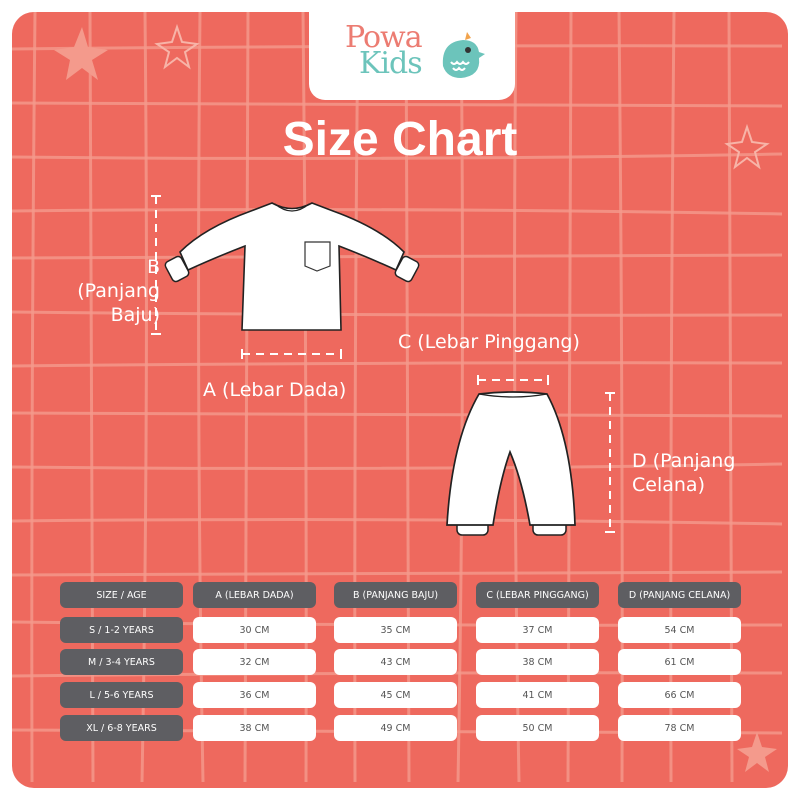  I want to click on logo-text-kids: Kids, so click(391, 63).